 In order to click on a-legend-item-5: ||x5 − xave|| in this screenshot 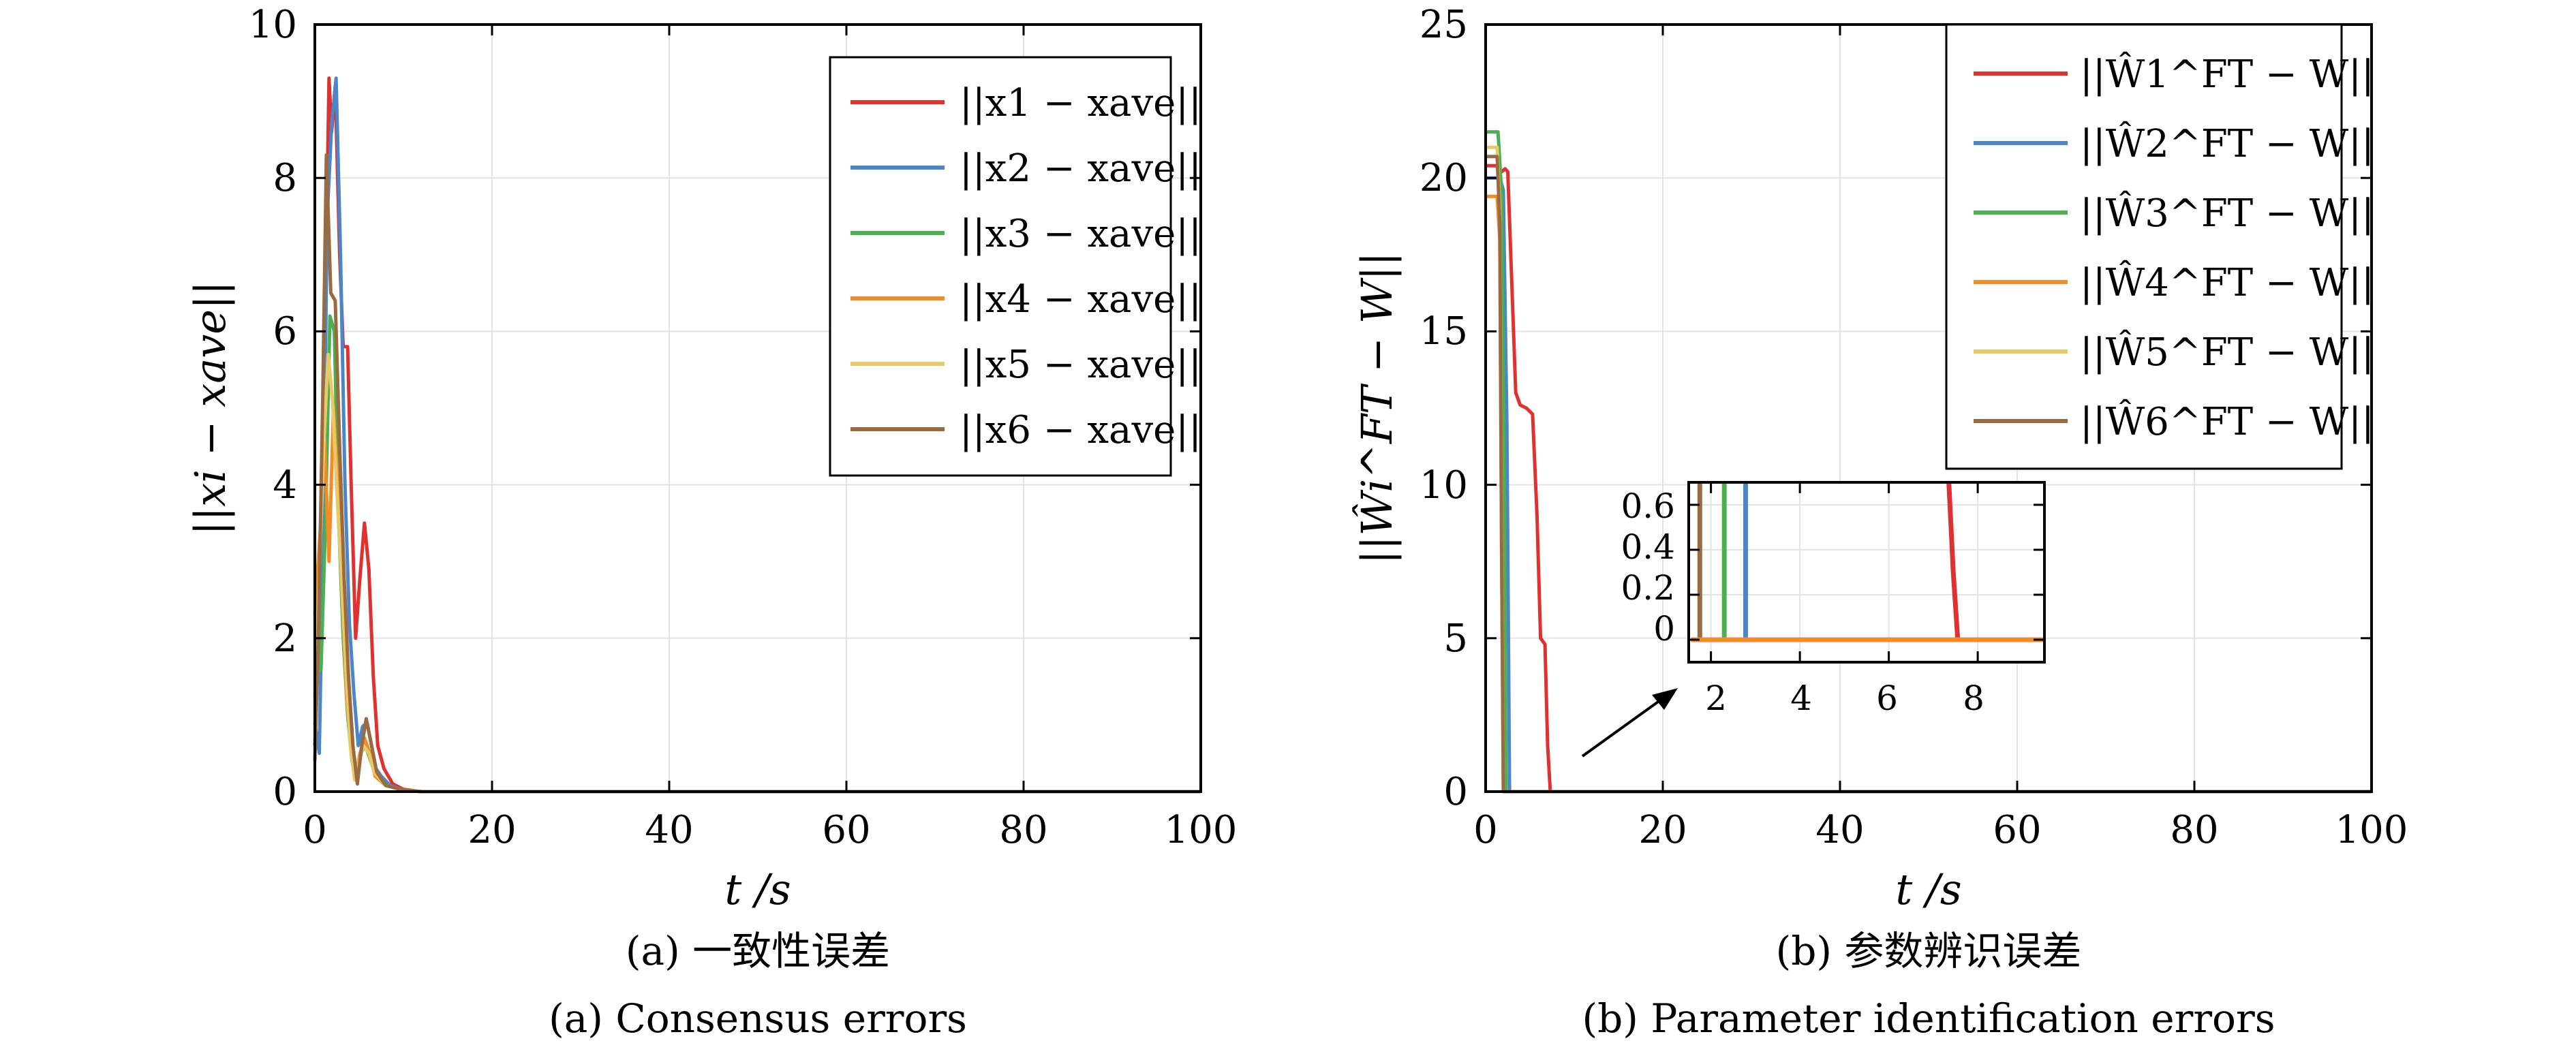, I will do `click(1025, 365)`.